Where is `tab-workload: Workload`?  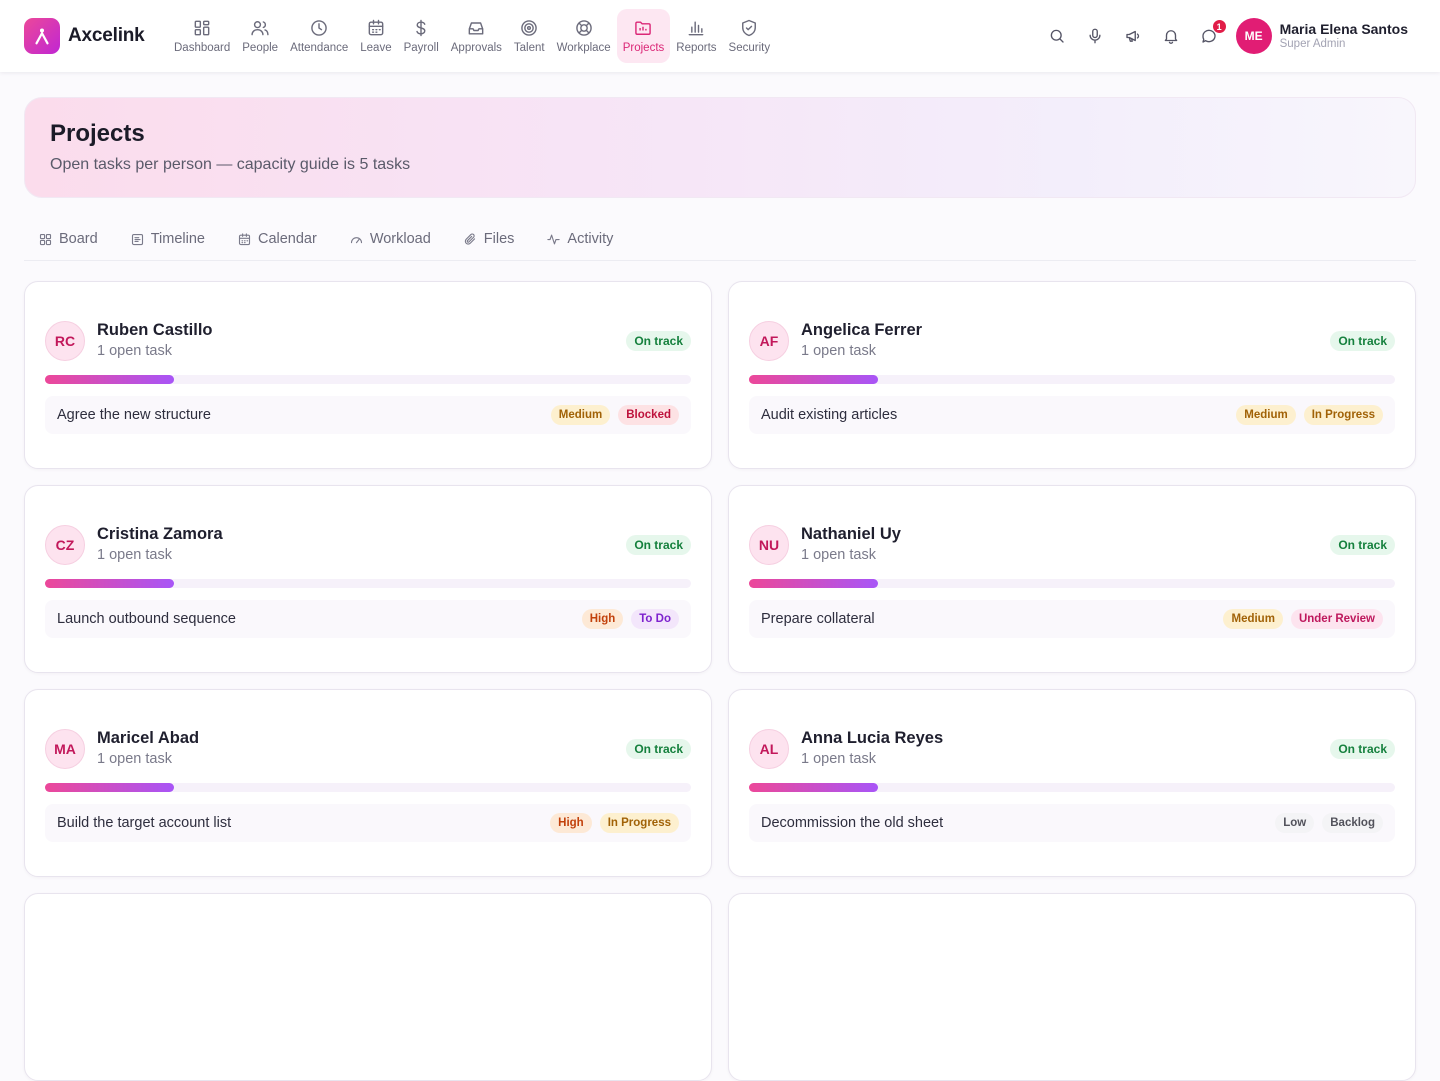
tab-workload: Workload is located at coordinates (390, 239).